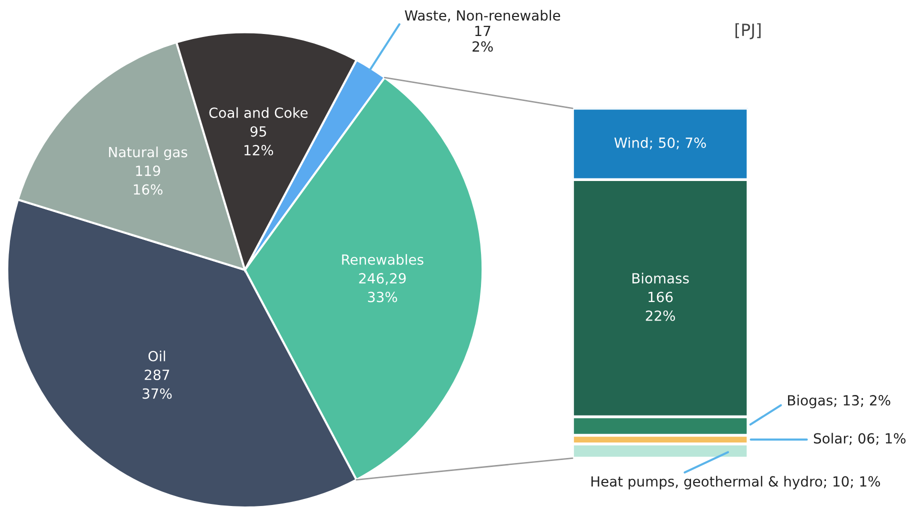 This screenshot has width=919, height=523. Describe the element at coordinates (735, 483) in the screenshot. I see `data-label: Heat pumps, geothermal & hydro; 10; 1%` at that location.